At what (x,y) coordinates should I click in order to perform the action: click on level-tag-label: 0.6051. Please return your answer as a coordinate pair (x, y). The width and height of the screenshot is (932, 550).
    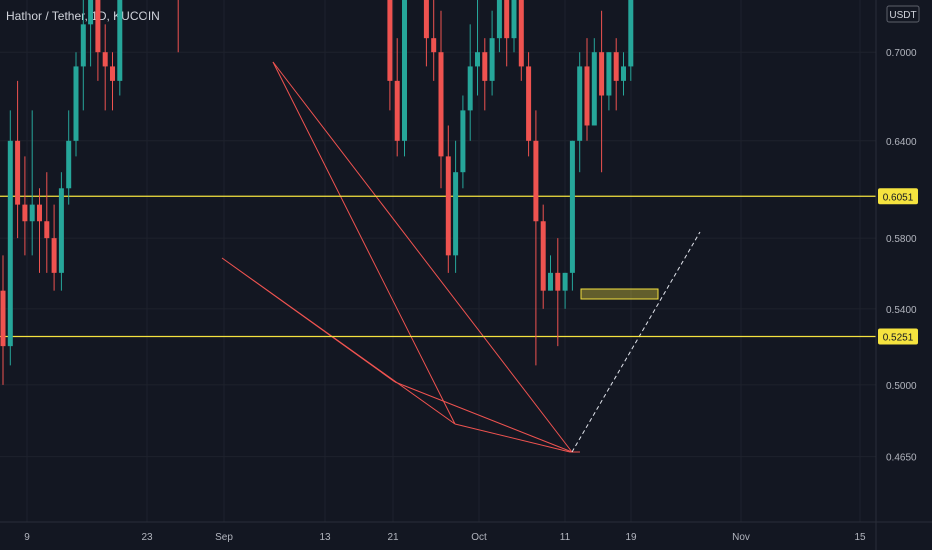
    Looking at the image, I should click on (898, 197).